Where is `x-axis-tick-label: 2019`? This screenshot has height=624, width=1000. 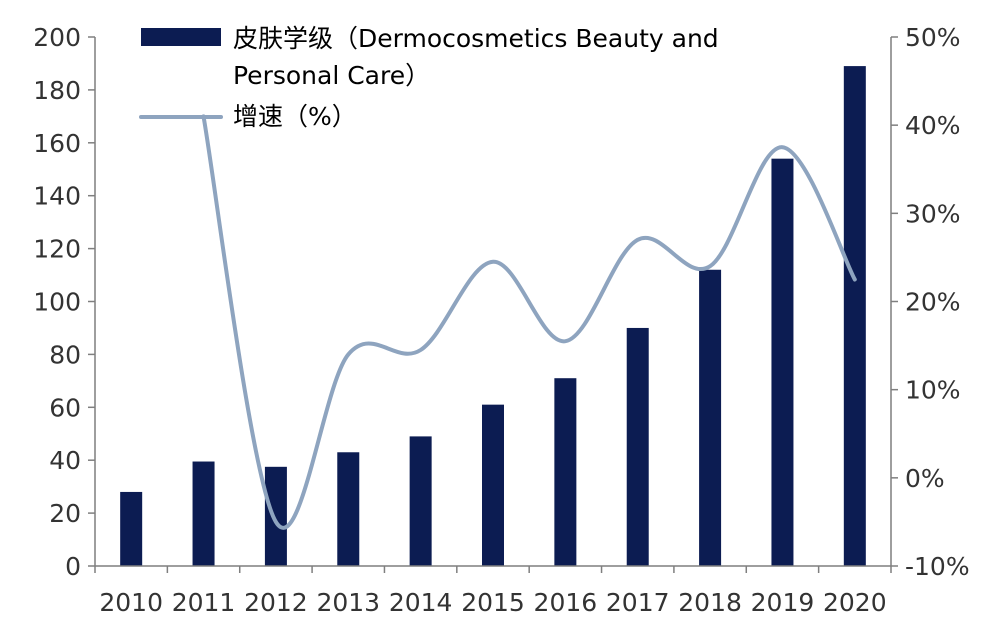 x-axis-tick-label: 2019 is located at coordinates (783, 602).